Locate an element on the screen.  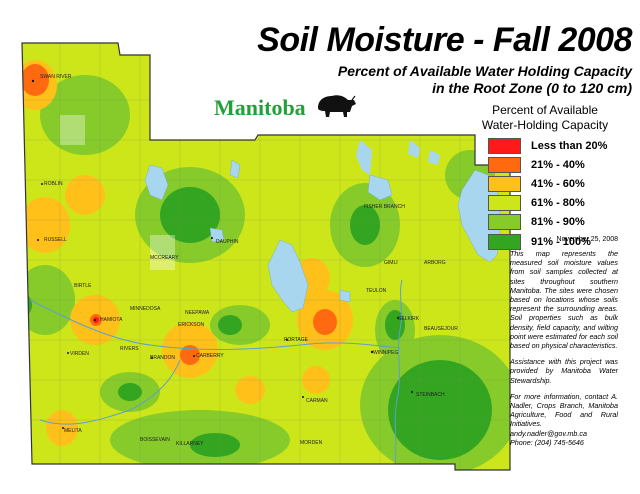
subtitle-line-2: in the Root Zone (0 to 120 cm) is located at coordinates (532, 88).